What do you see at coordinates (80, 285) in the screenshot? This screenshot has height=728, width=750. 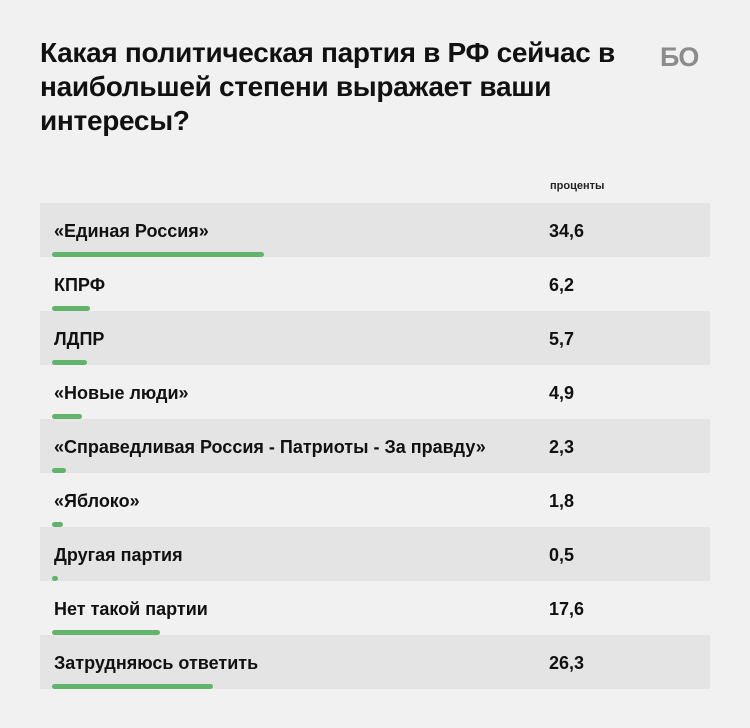 I see `category-label: КПРФ` at bounding box center [80, 285].